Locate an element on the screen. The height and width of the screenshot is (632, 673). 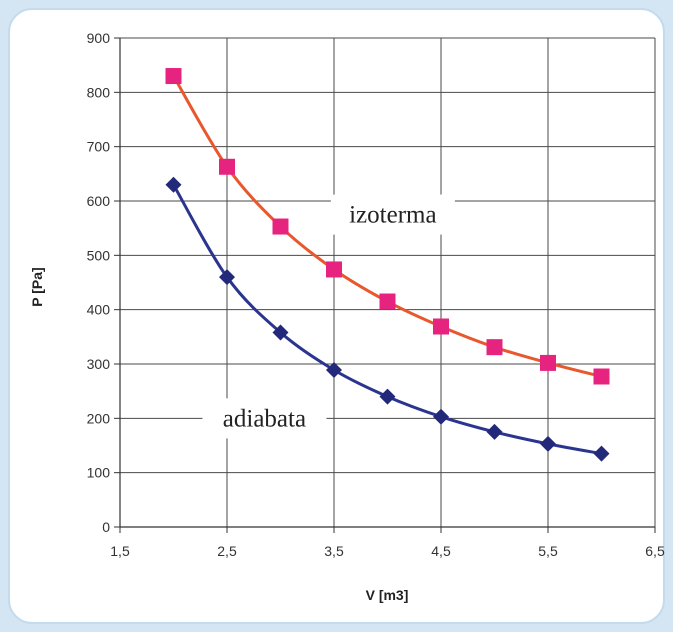
x-tick-label: 1,5 is located at coordinates (120, 551).